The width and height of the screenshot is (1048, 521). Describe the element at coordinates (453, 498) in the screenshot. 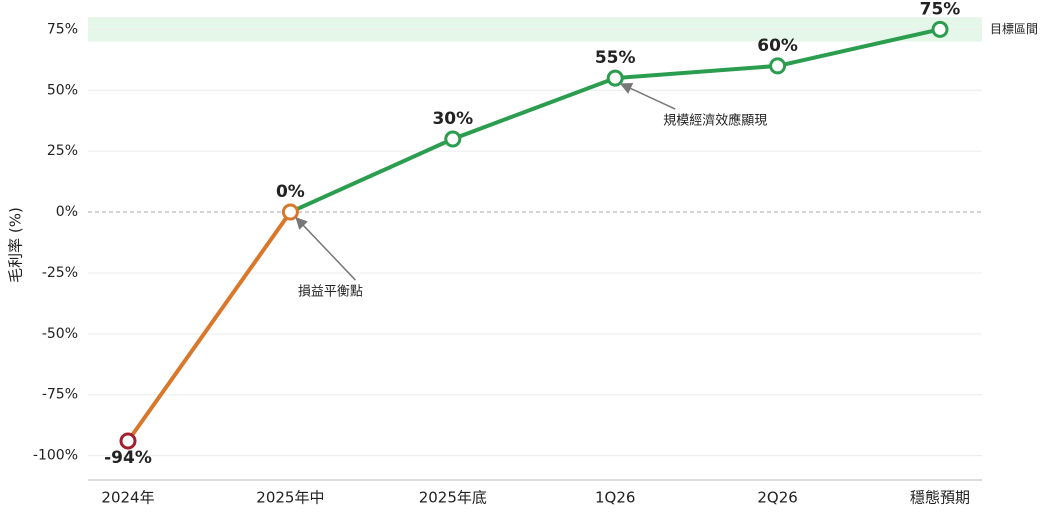

I see `x-tick-label: 2025年底` at that location.